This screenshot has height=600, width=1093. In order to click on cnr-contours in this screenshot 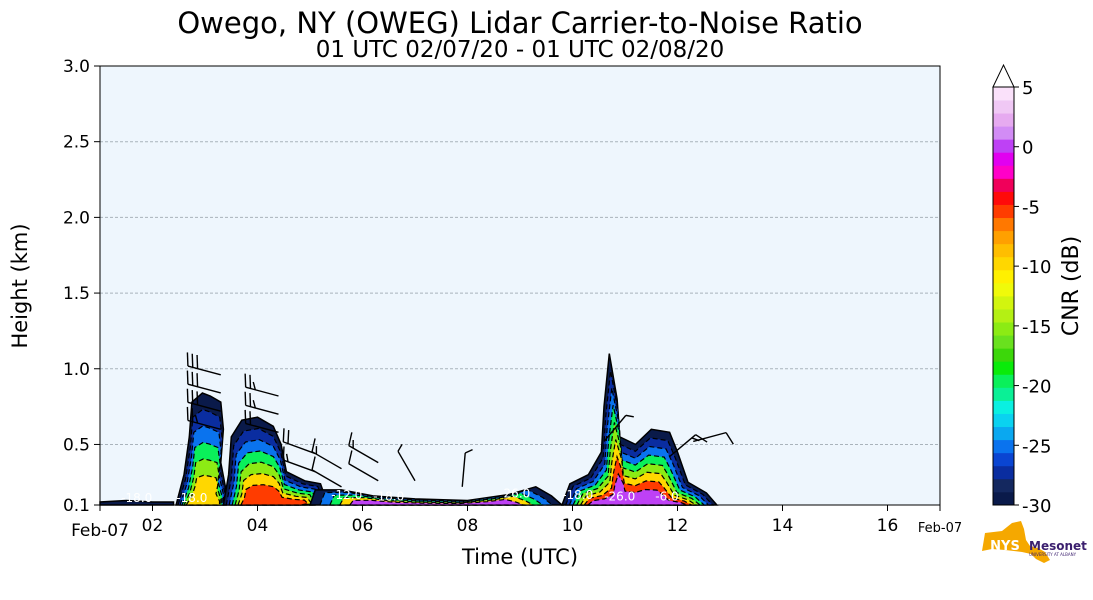, I will do `click(409, 429)`.